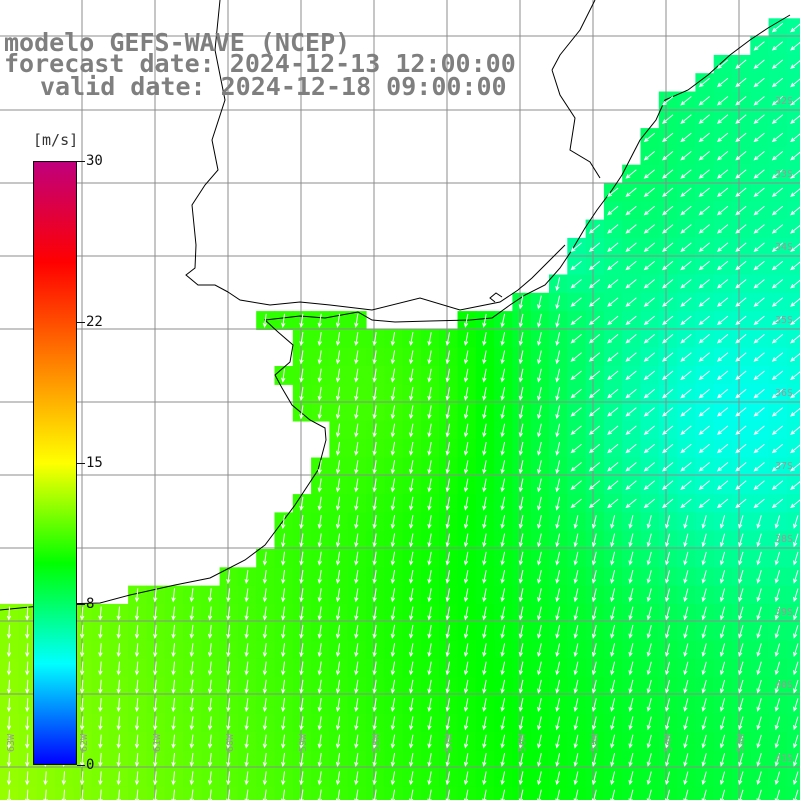 The width and height of the screenshot is (800, 800). What do you see at coordinates (376, 742) in the screenshot?
I see `longitude-label: 58W` at bounding box center [376, 742].